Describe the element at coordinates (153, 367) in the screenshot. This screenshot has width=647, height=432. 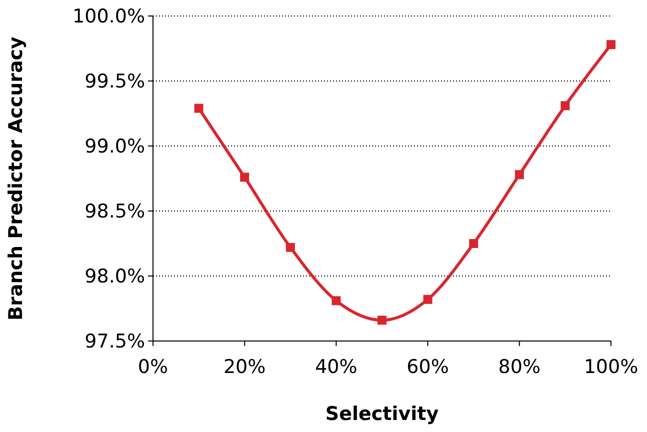
I see `x-tick-label: 0%` at that location.